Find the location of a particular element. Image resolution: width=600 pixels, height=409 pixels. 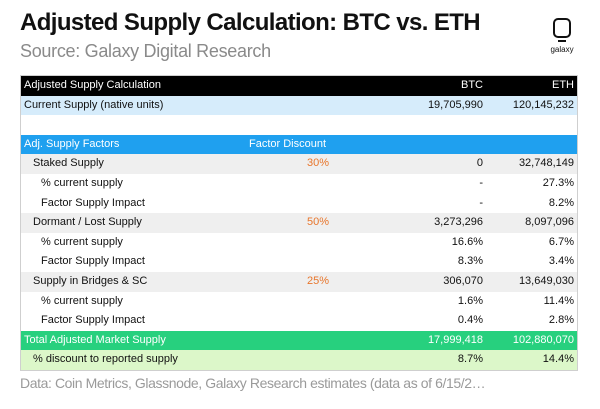

bridges-pct-label: % current supply is located at coordinates (82, 300).